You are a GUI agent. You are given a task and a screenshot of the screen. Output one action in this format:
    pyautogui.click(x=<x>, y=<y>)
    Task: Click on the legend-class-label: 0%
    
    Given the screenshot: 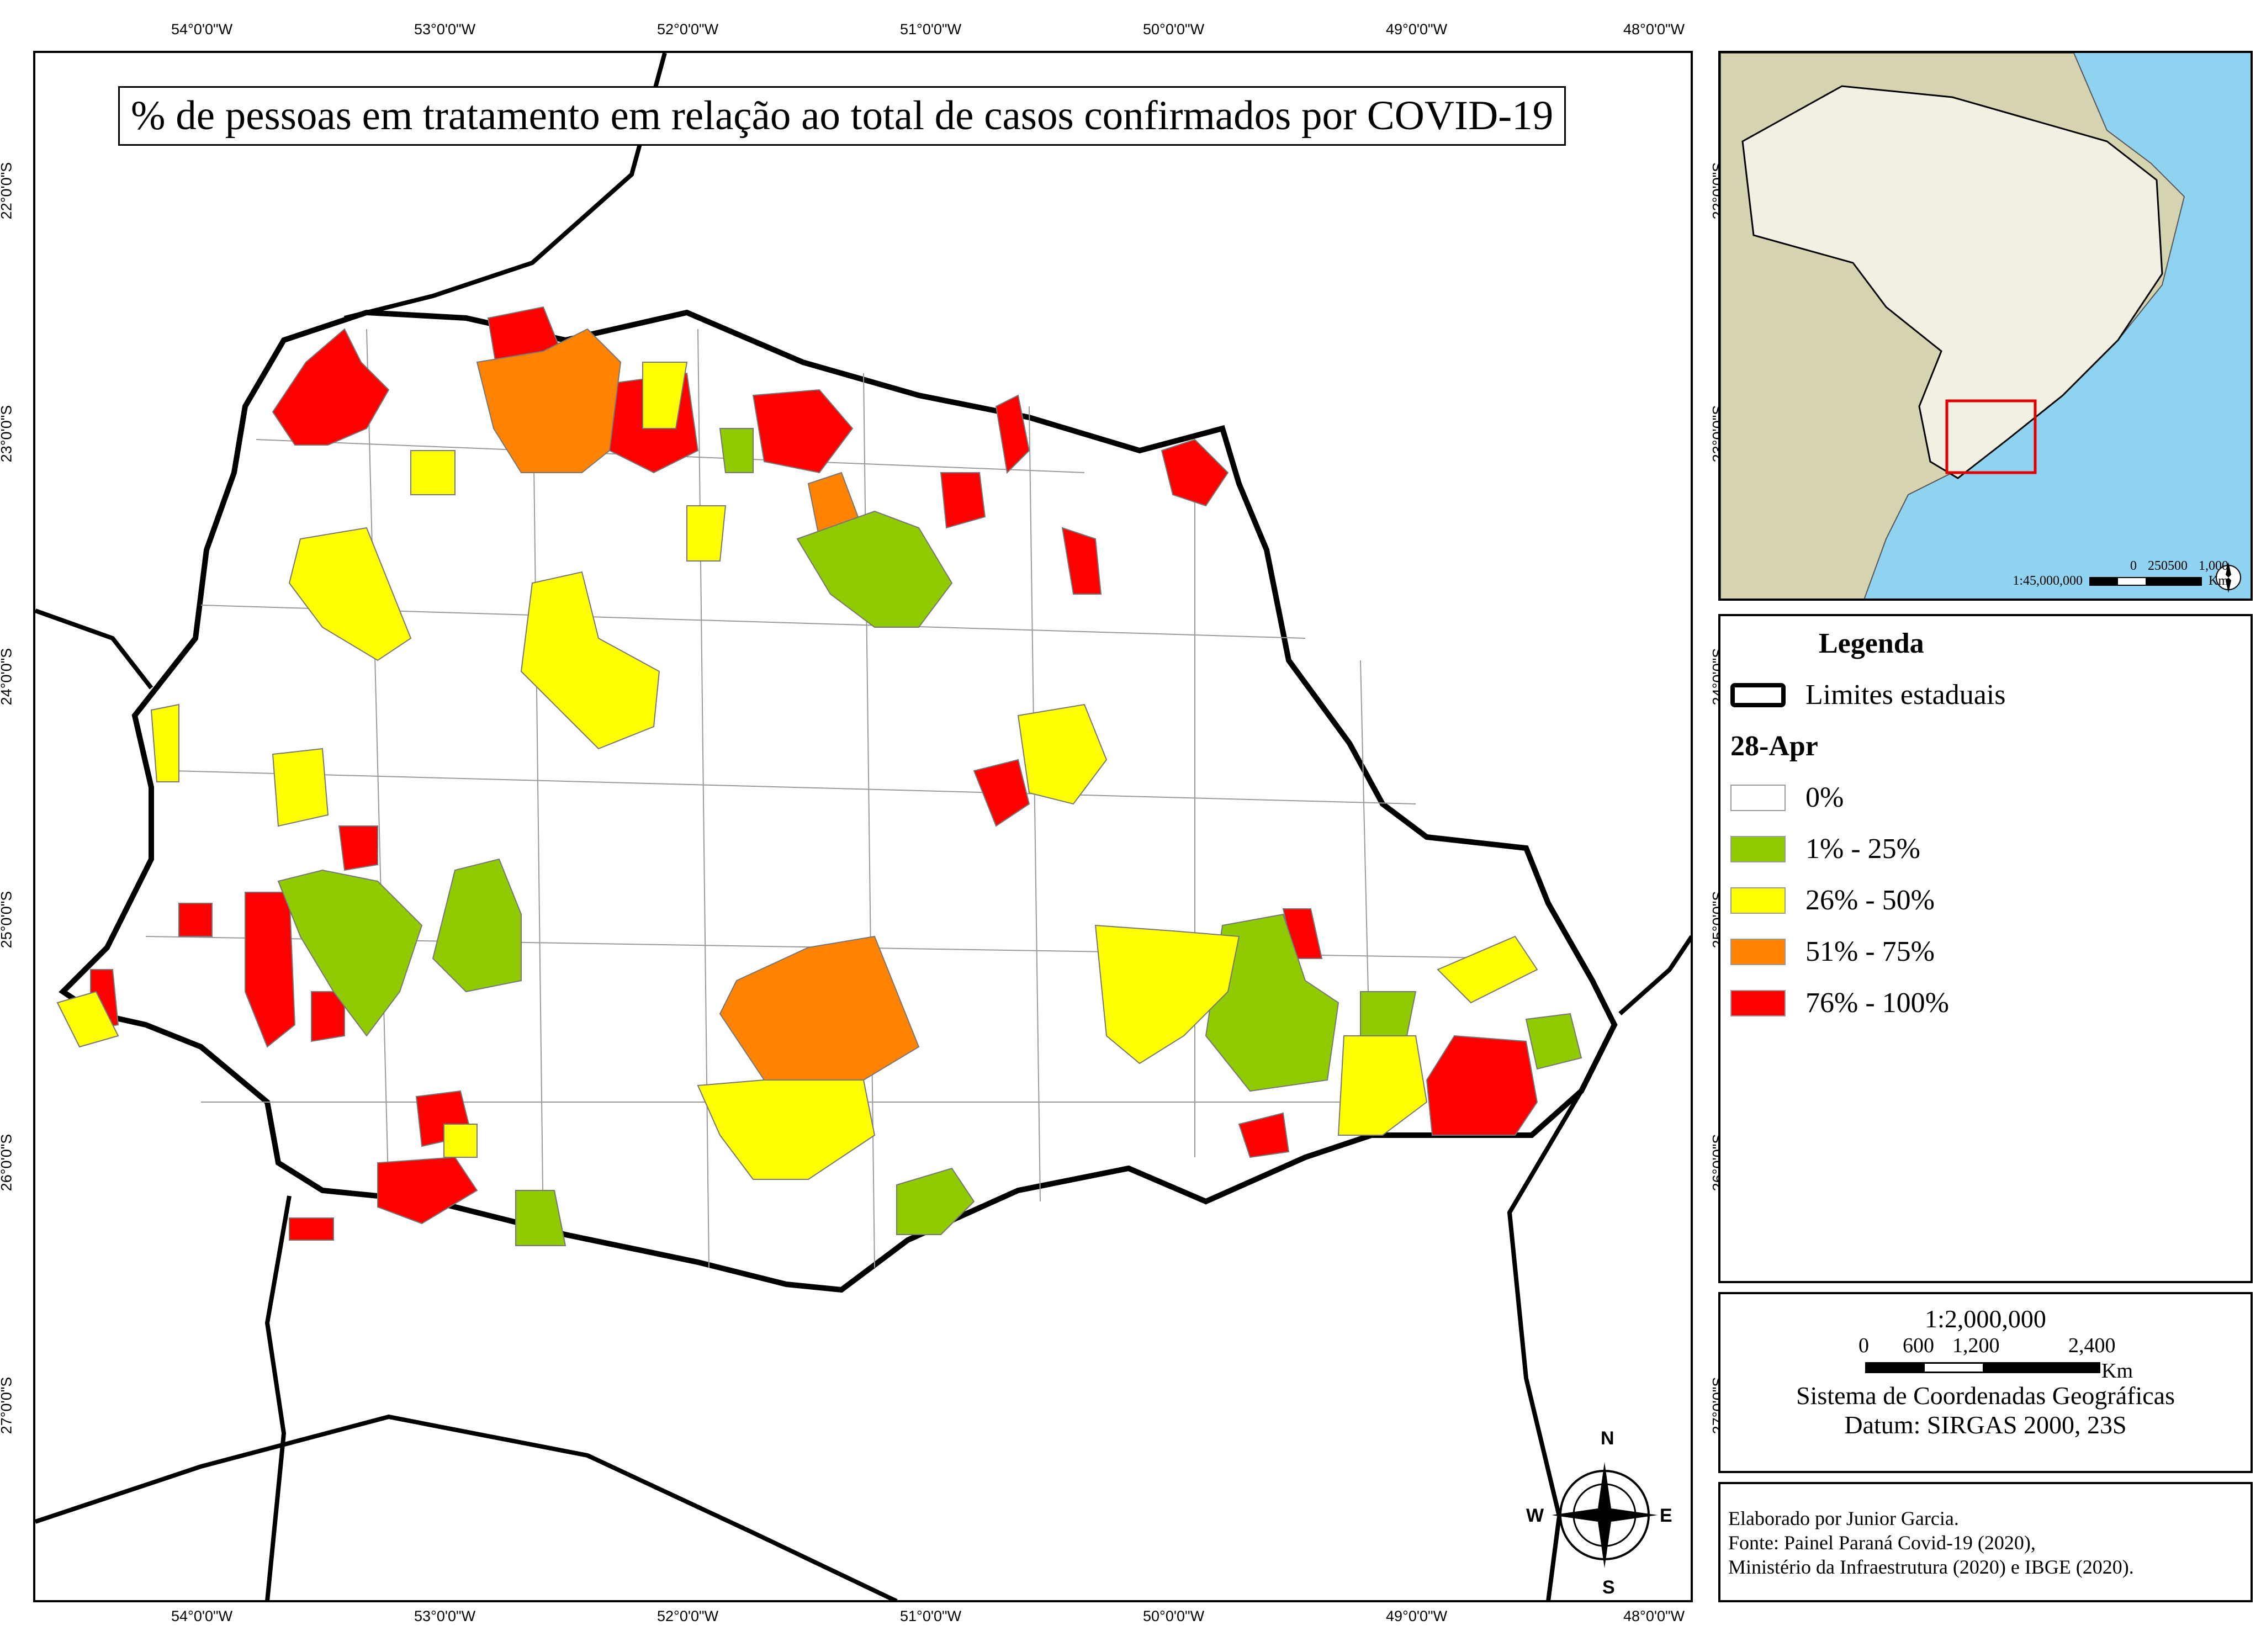 What is the action you would take?
    pyautogui.click(x=1825, y=797)
    